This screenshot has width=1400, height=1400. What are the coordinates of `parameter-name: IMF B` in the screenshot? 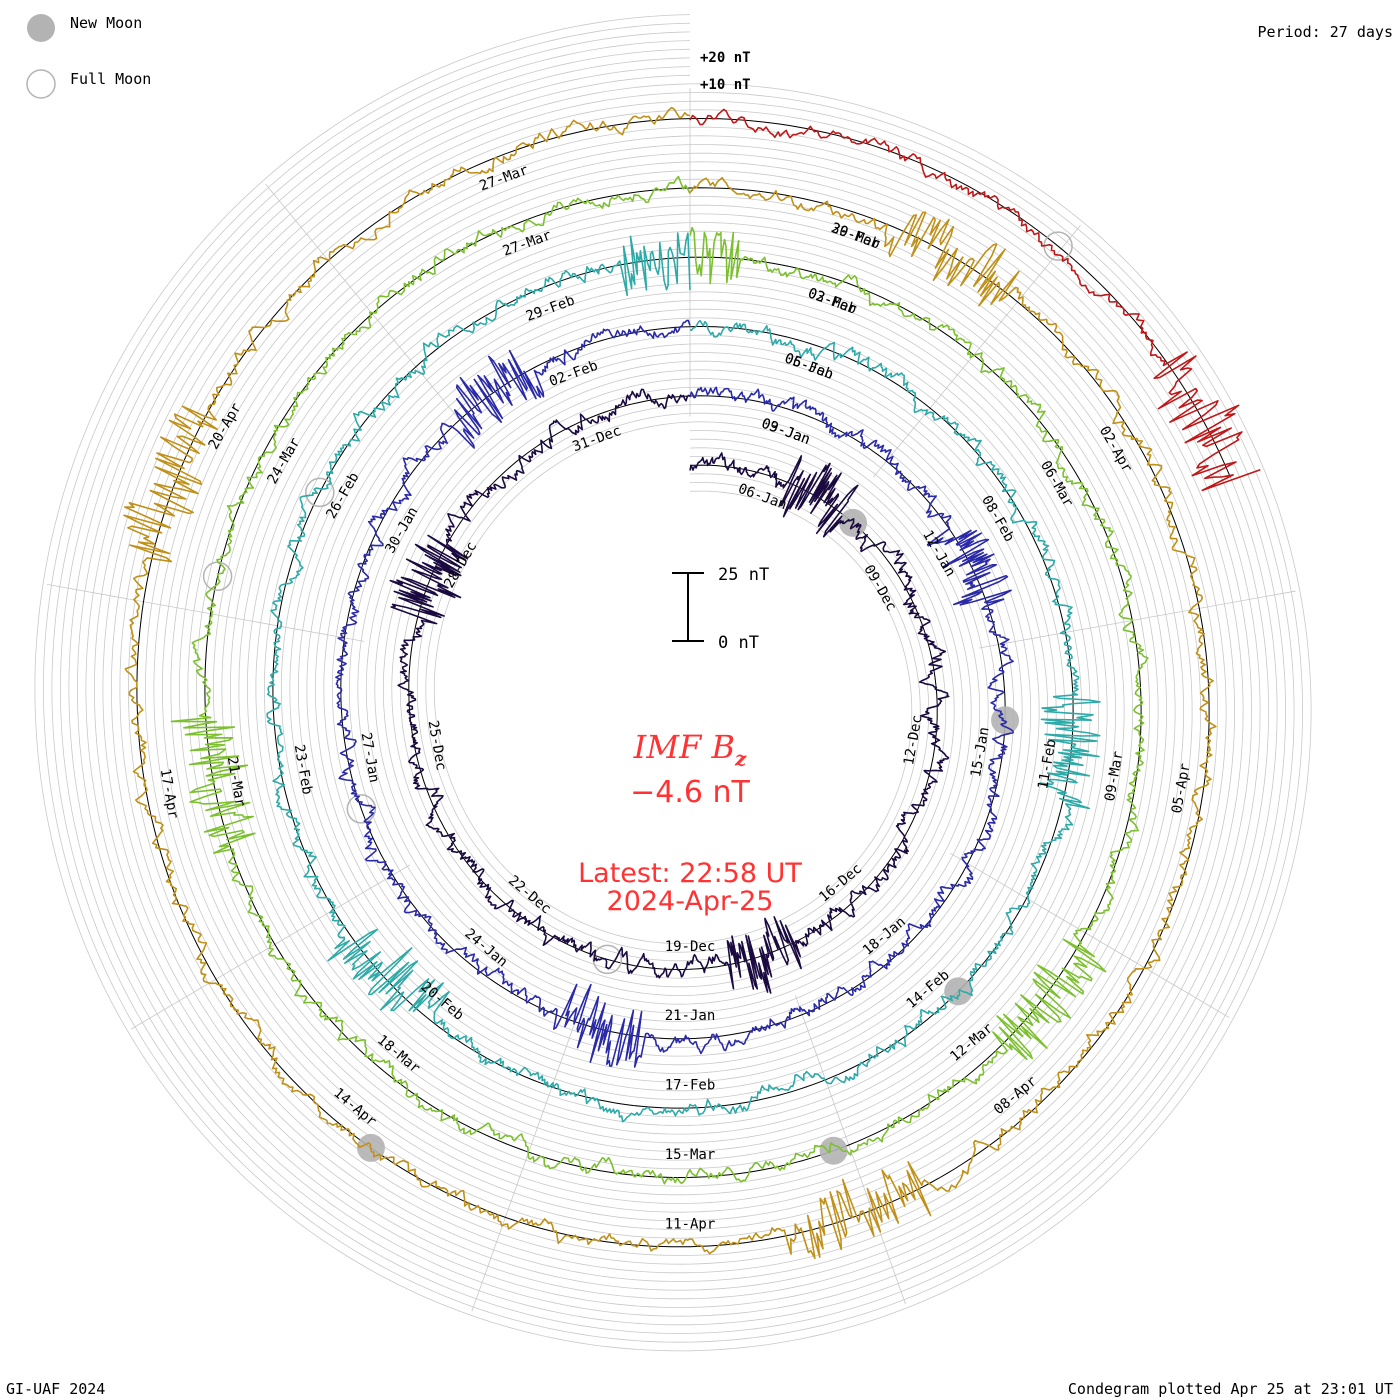 It's located at (684, 747).